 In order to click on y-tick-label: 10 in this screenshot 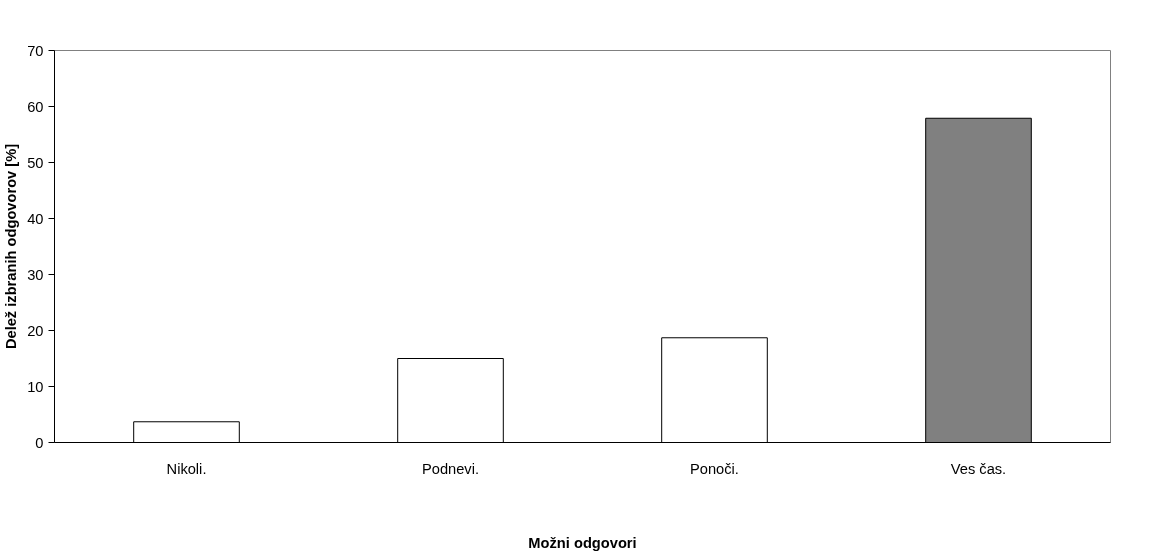, I will do `click(35, 386)`.